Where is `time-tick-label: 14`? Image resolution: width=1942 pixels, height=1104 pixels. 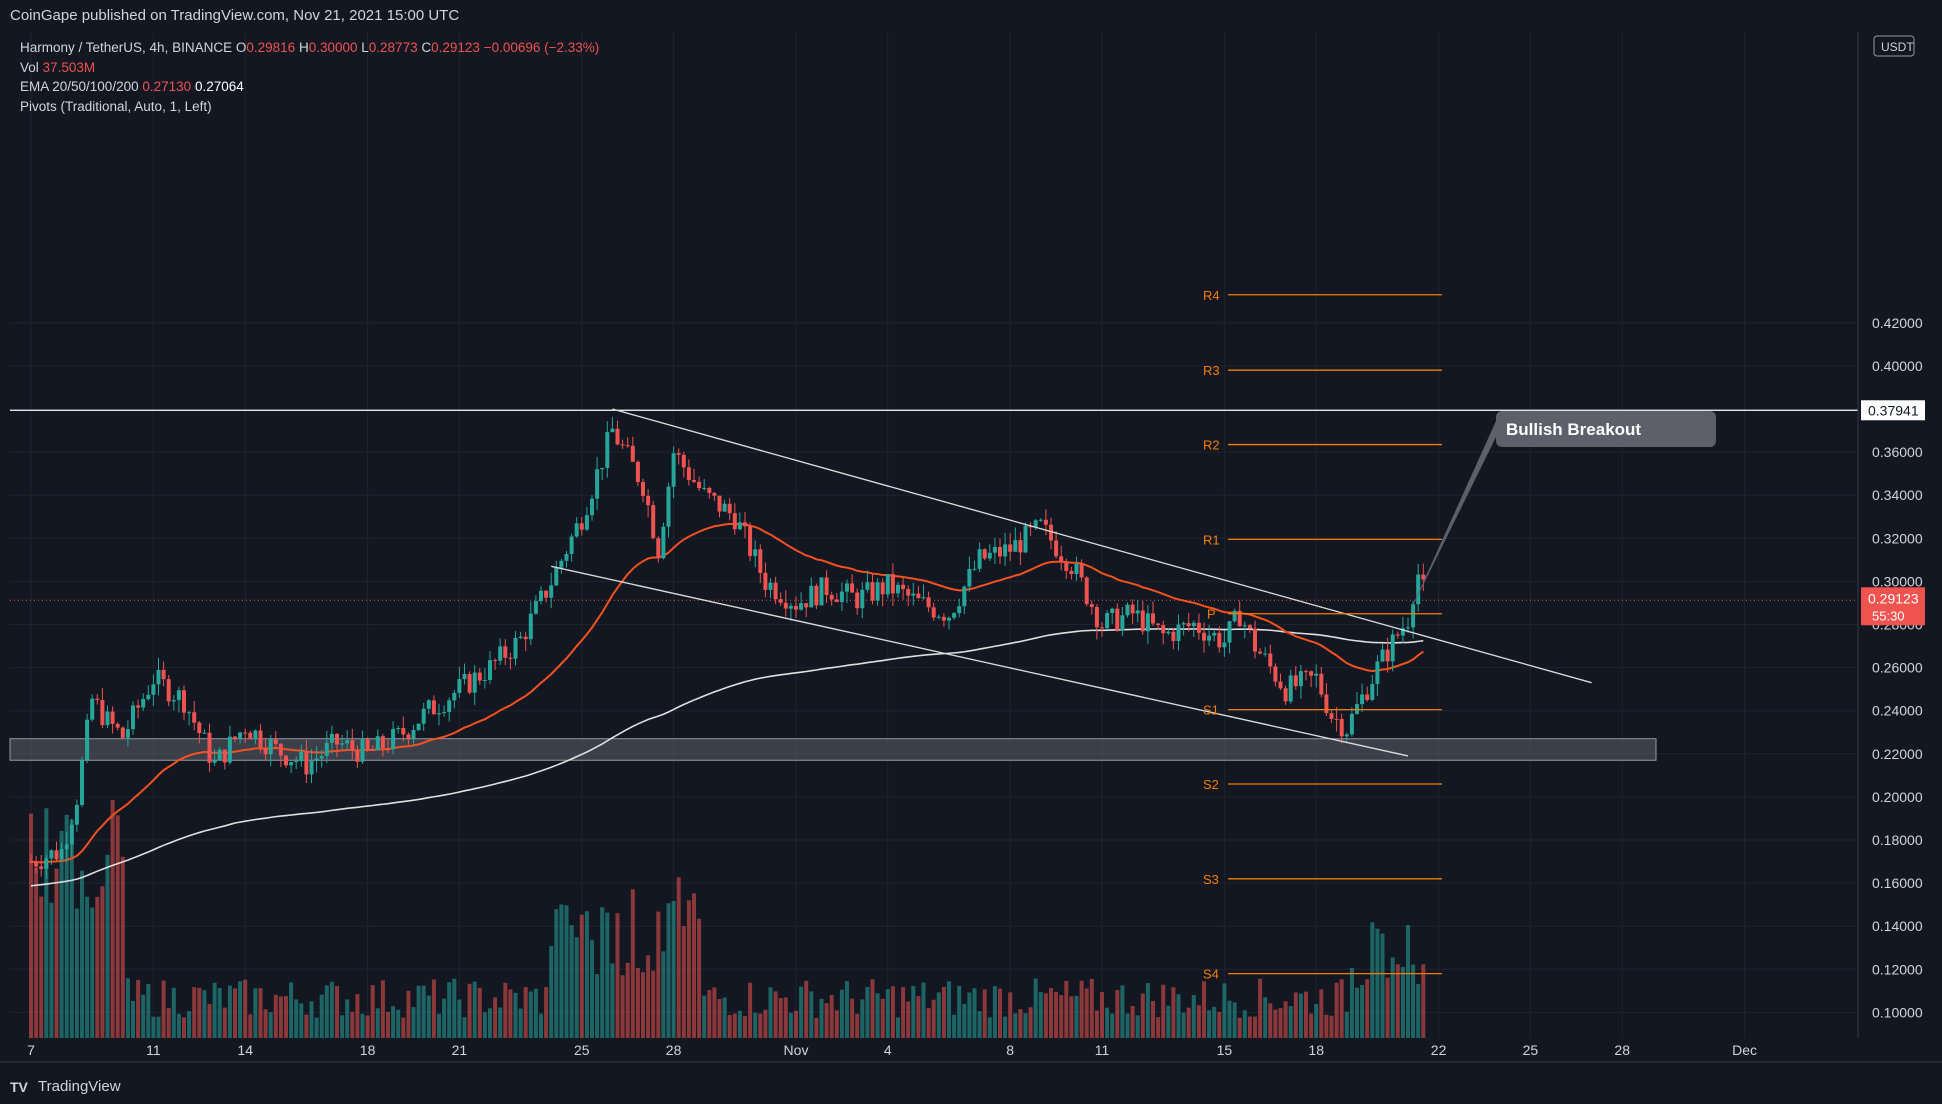 time-tick-label: 14 is located at coordinates (245, 1050).